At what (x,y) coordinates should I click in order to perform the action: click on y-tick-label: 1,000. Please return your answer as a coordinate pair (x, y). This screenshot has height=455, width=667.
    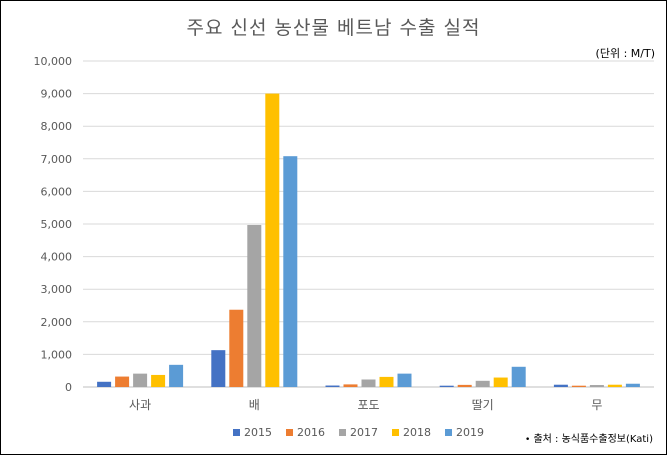
    Looking at the image, I should click on (57, 354).